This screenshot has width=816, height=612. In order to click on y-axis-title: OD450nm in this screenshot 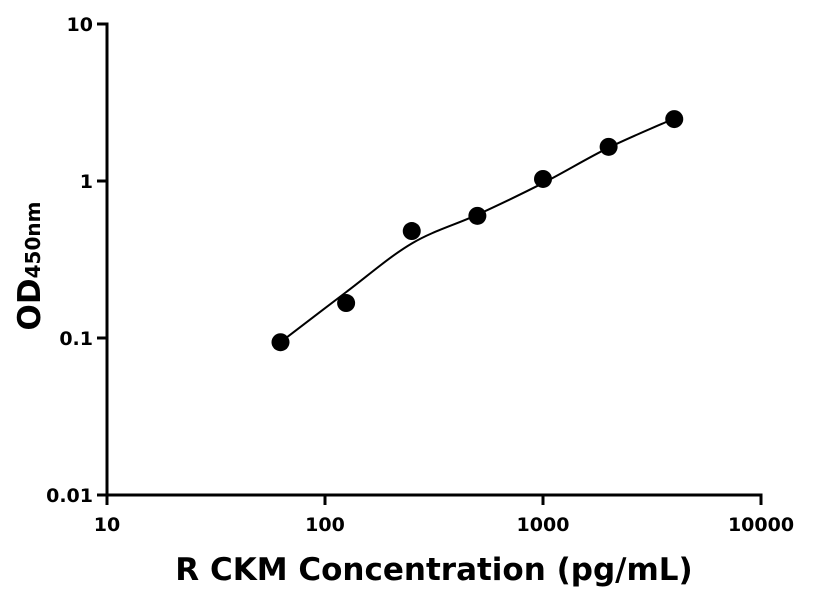, I will do `click(30, 266)`.